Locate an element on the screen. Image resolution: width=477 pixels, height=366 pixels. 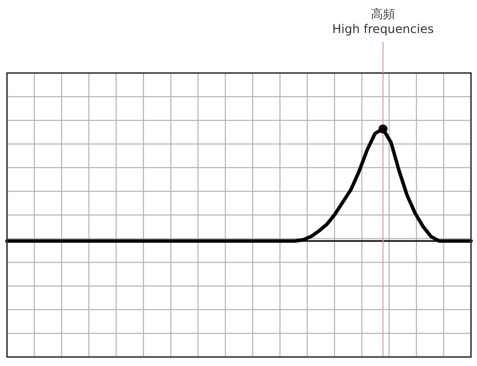
text: High frequencies is located at coordinates (383, 29).